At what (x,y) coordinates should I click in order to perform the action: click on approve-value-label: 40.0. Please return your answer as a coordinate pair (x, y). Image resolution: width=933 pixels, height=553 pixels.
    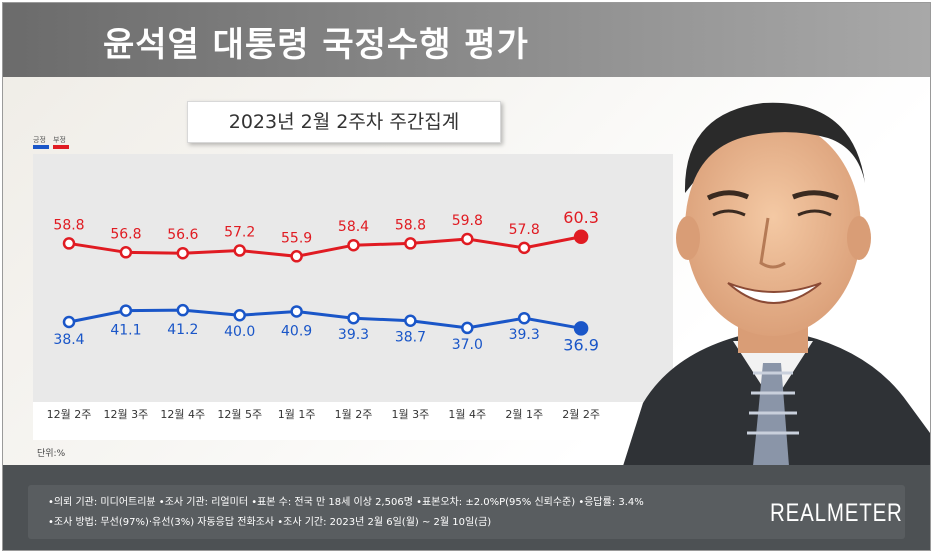
    Looking at the image, I should click on (239, 332).